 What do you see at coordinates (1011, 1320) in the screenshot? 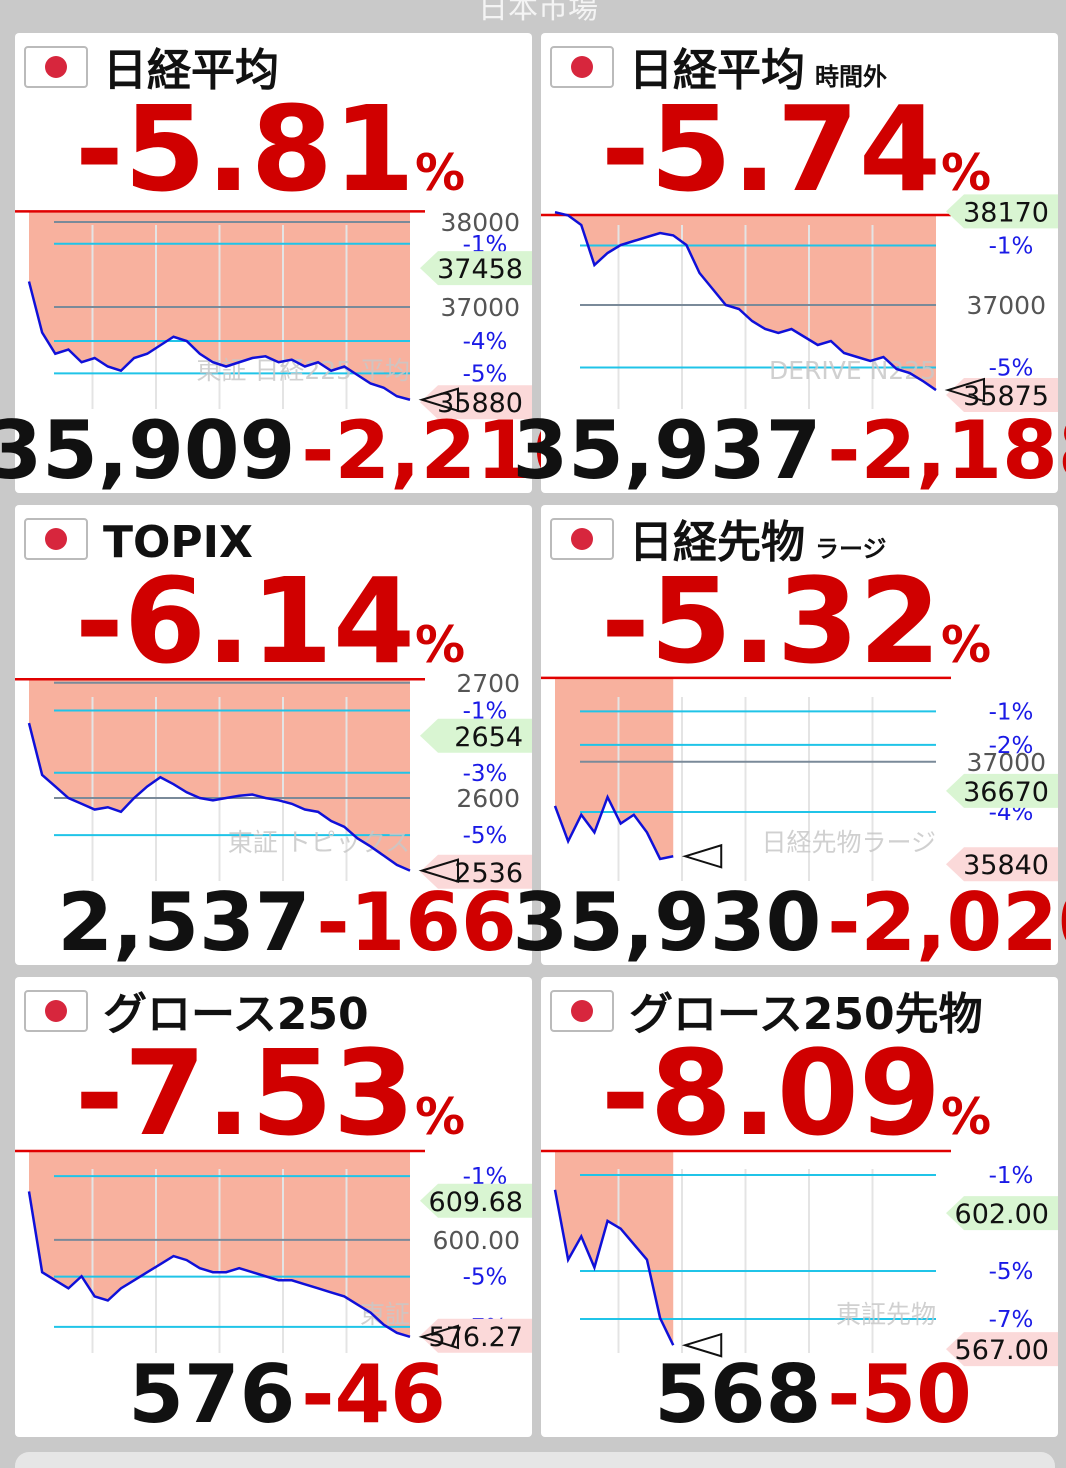
I see `pct-tick-label: -7%` at bounding box center [1011, 1320].